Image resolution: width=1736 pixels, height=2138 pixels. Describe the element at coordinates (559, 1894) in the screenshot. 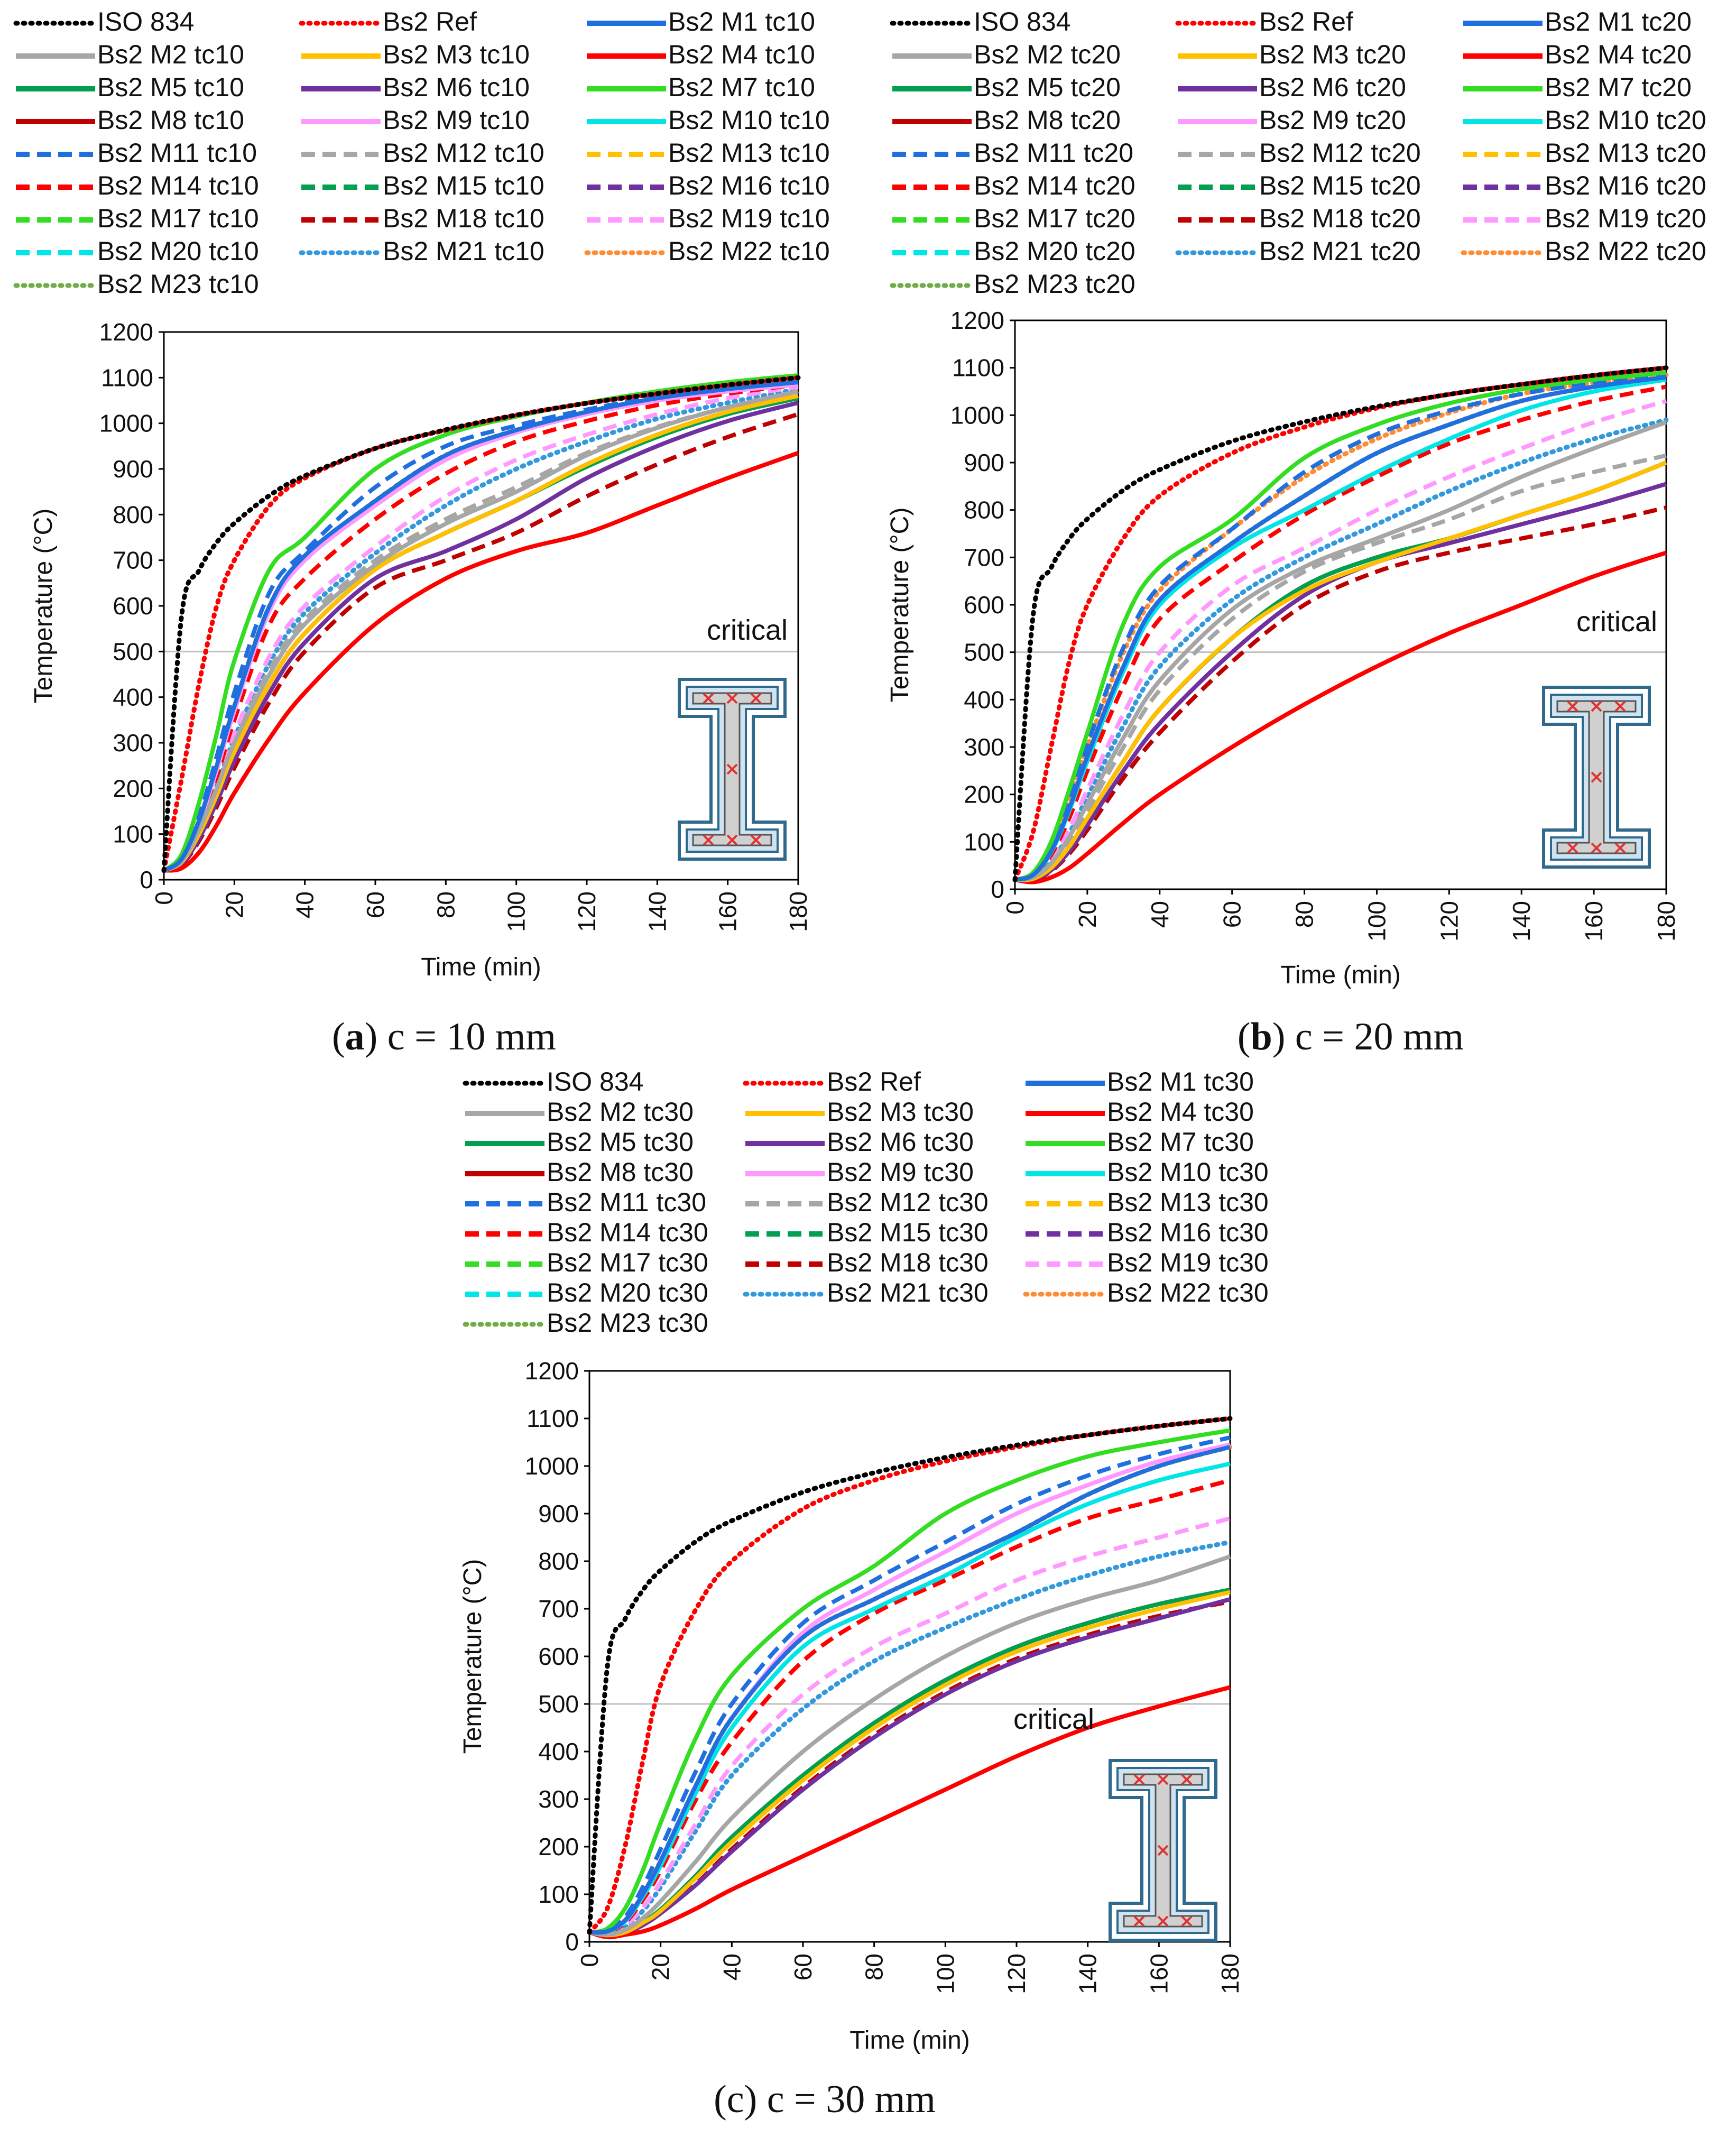

I see `y-tick-label: 100` at that location.